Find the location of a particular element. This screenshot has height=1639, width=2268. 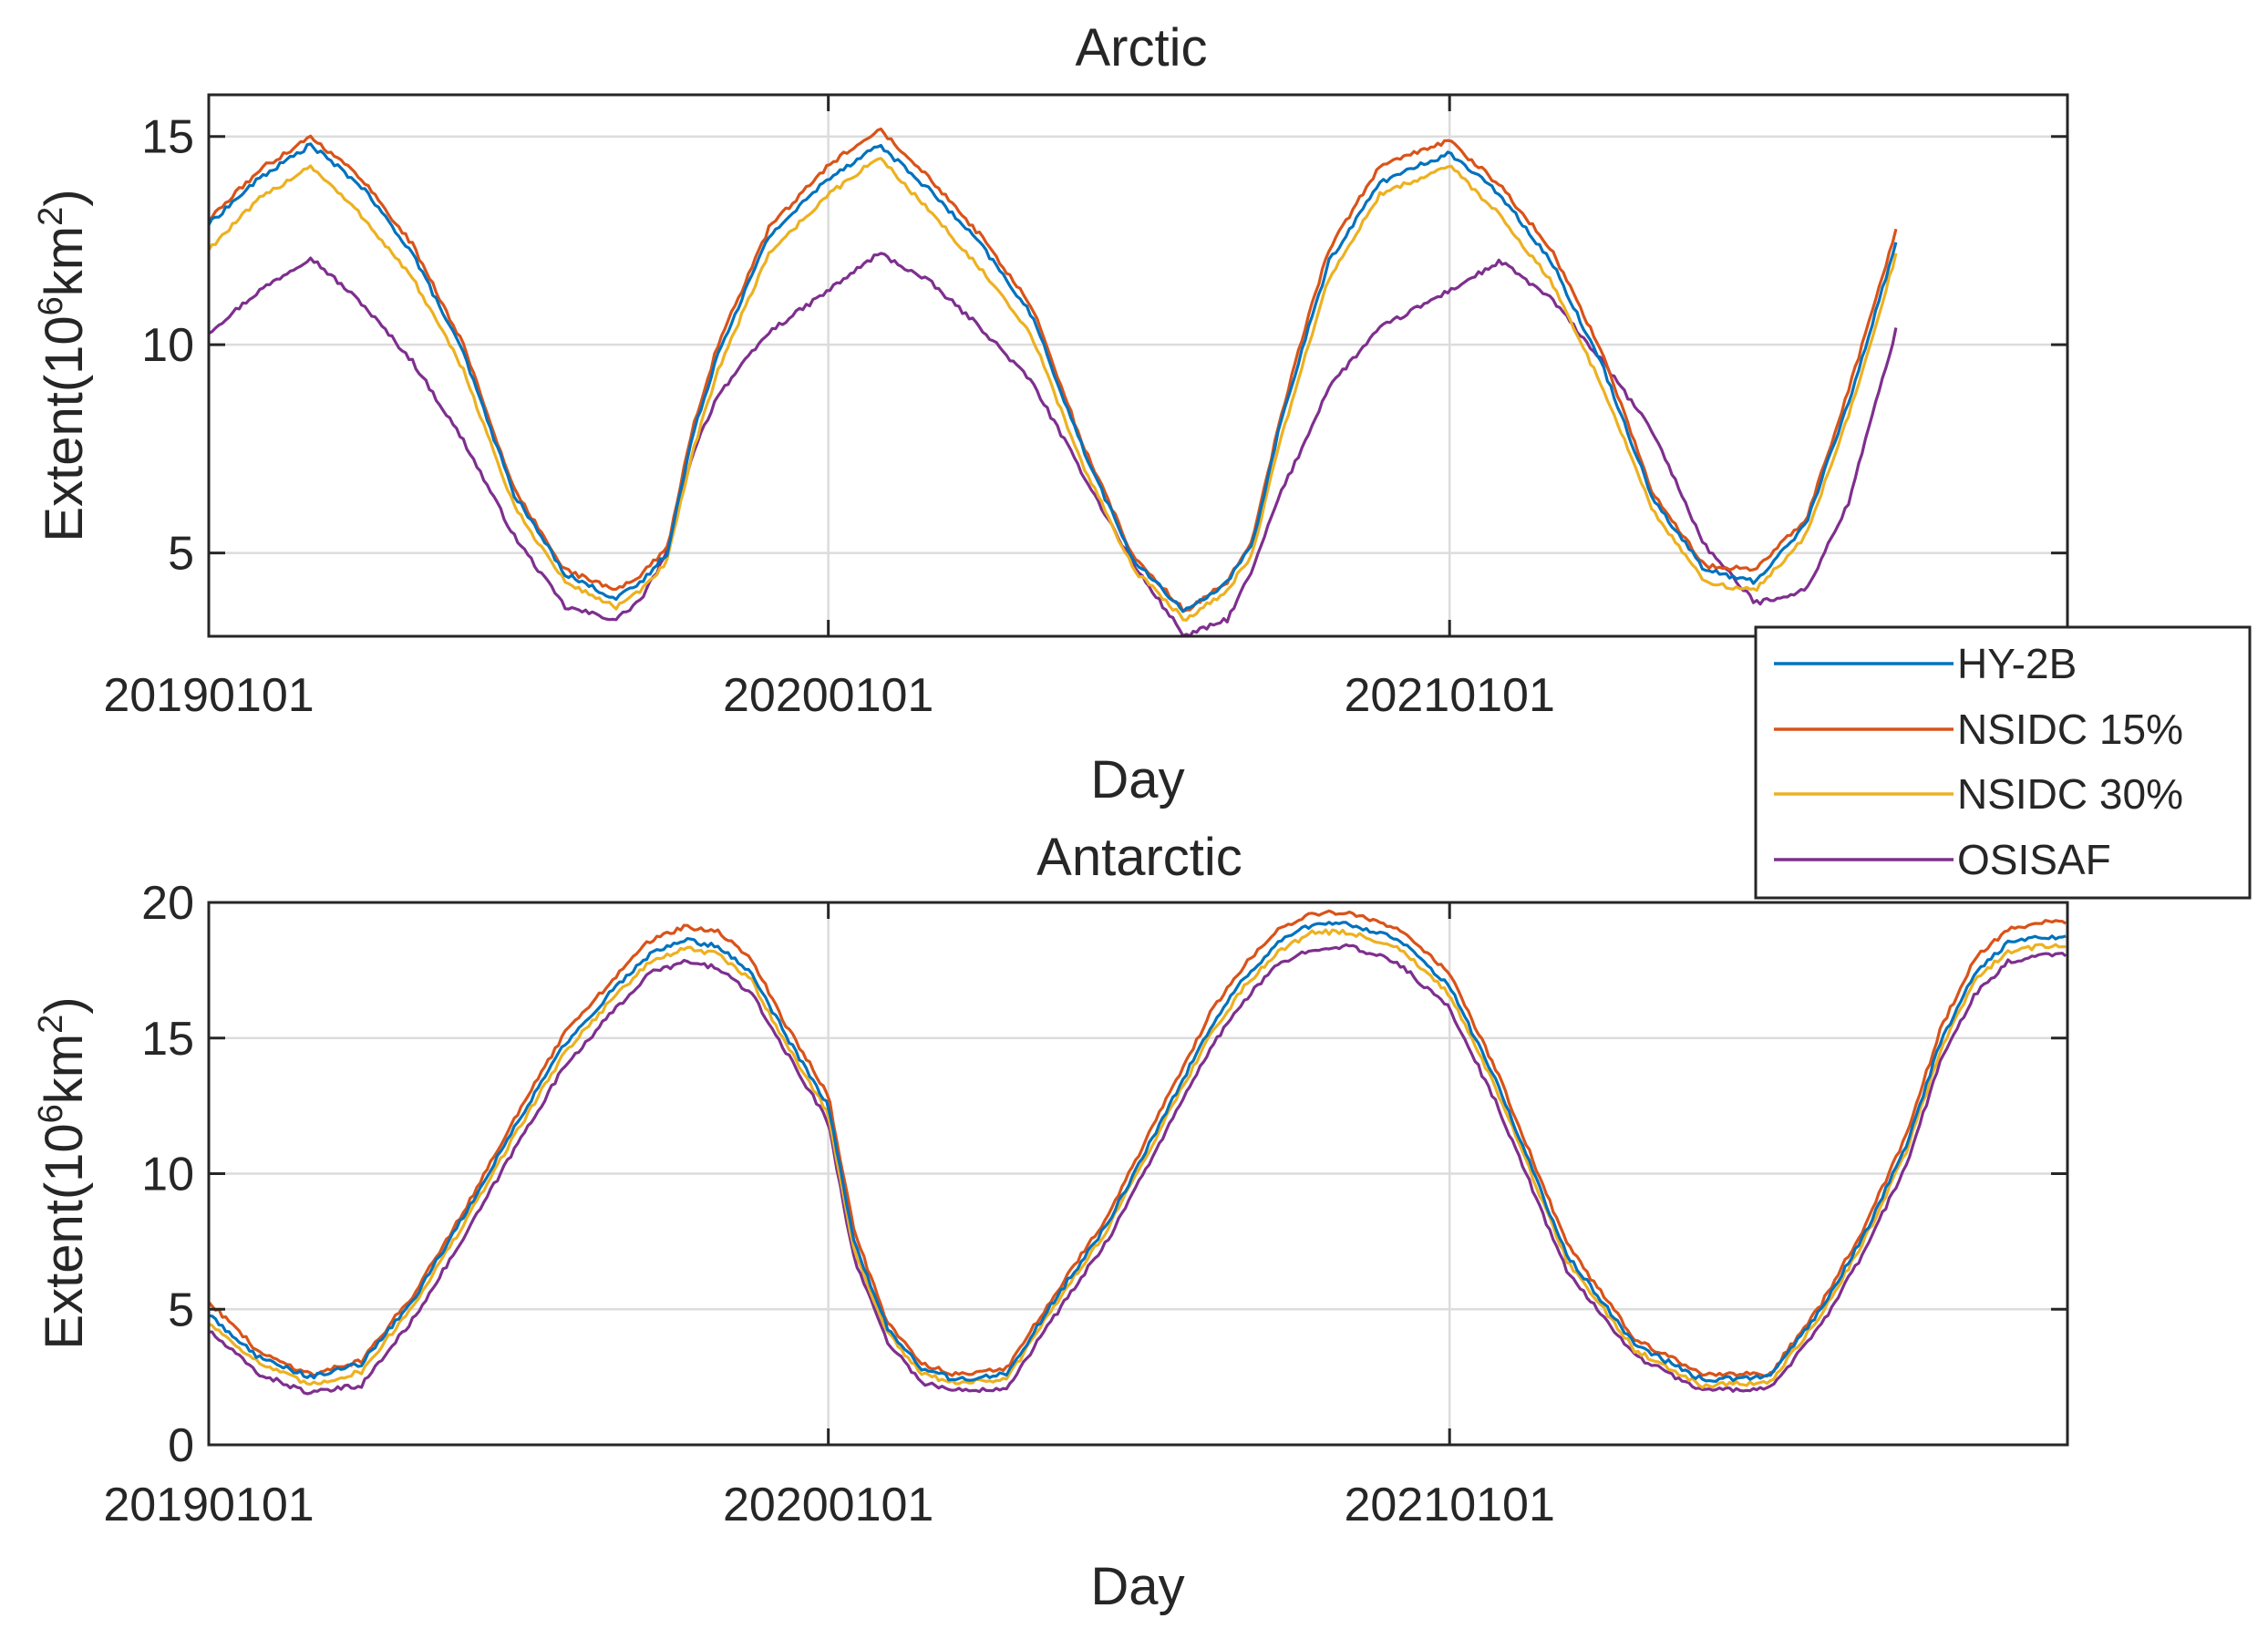

legend-label-nsidc15: NSIDC 15% is located at coordinates (2070, 729).